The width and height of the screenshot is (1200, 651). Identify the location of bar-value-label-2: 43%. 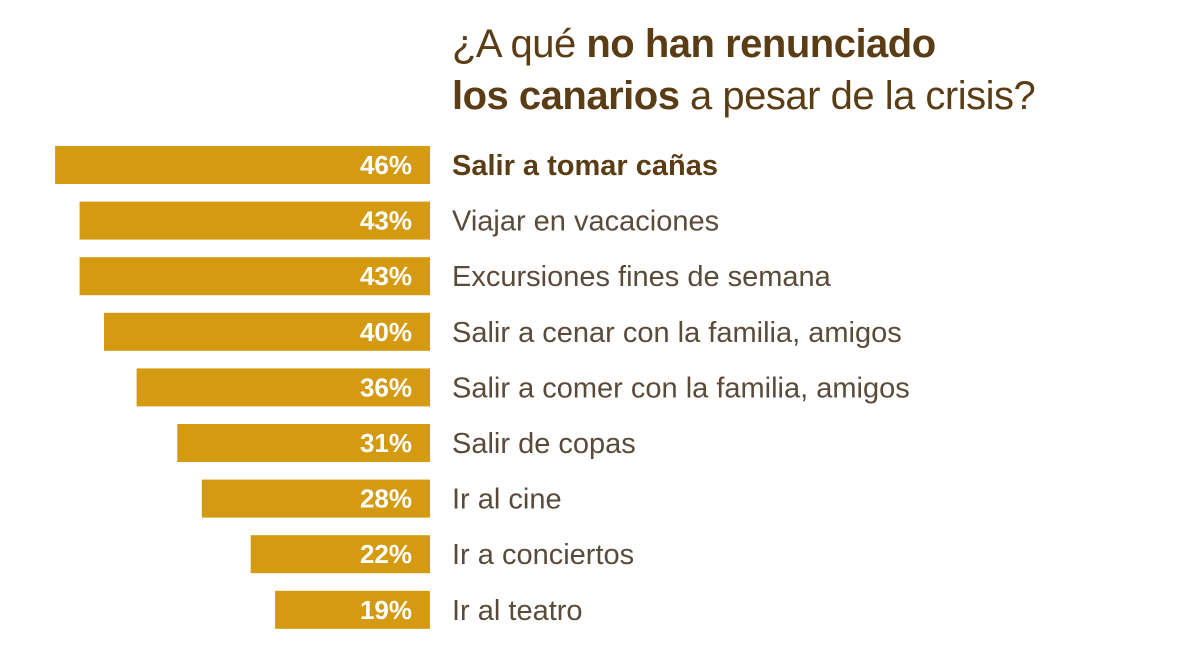
(386, 221).